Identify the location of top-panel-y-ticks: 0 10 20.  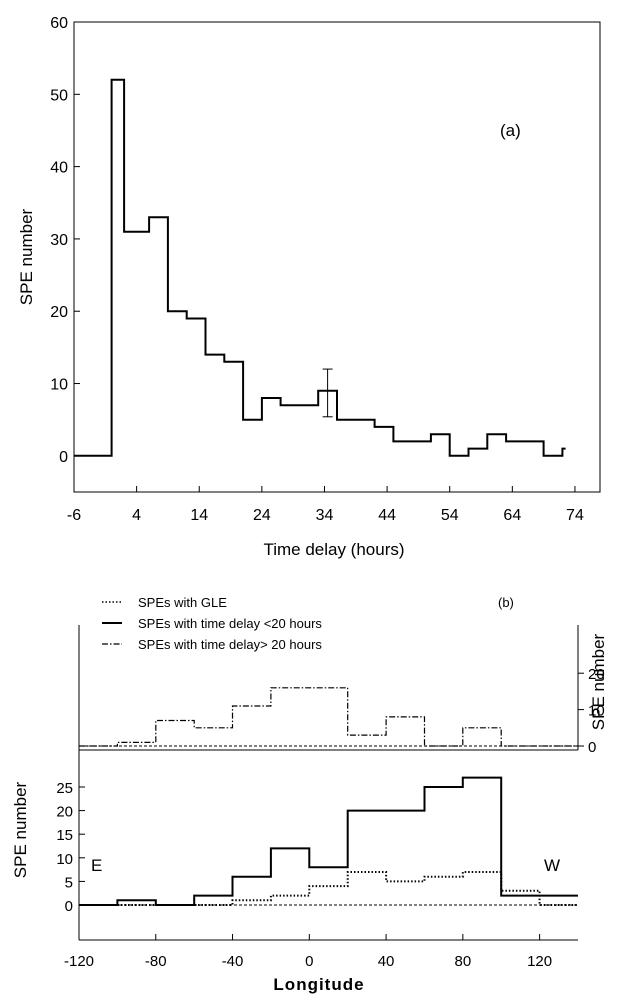
(591, 711).